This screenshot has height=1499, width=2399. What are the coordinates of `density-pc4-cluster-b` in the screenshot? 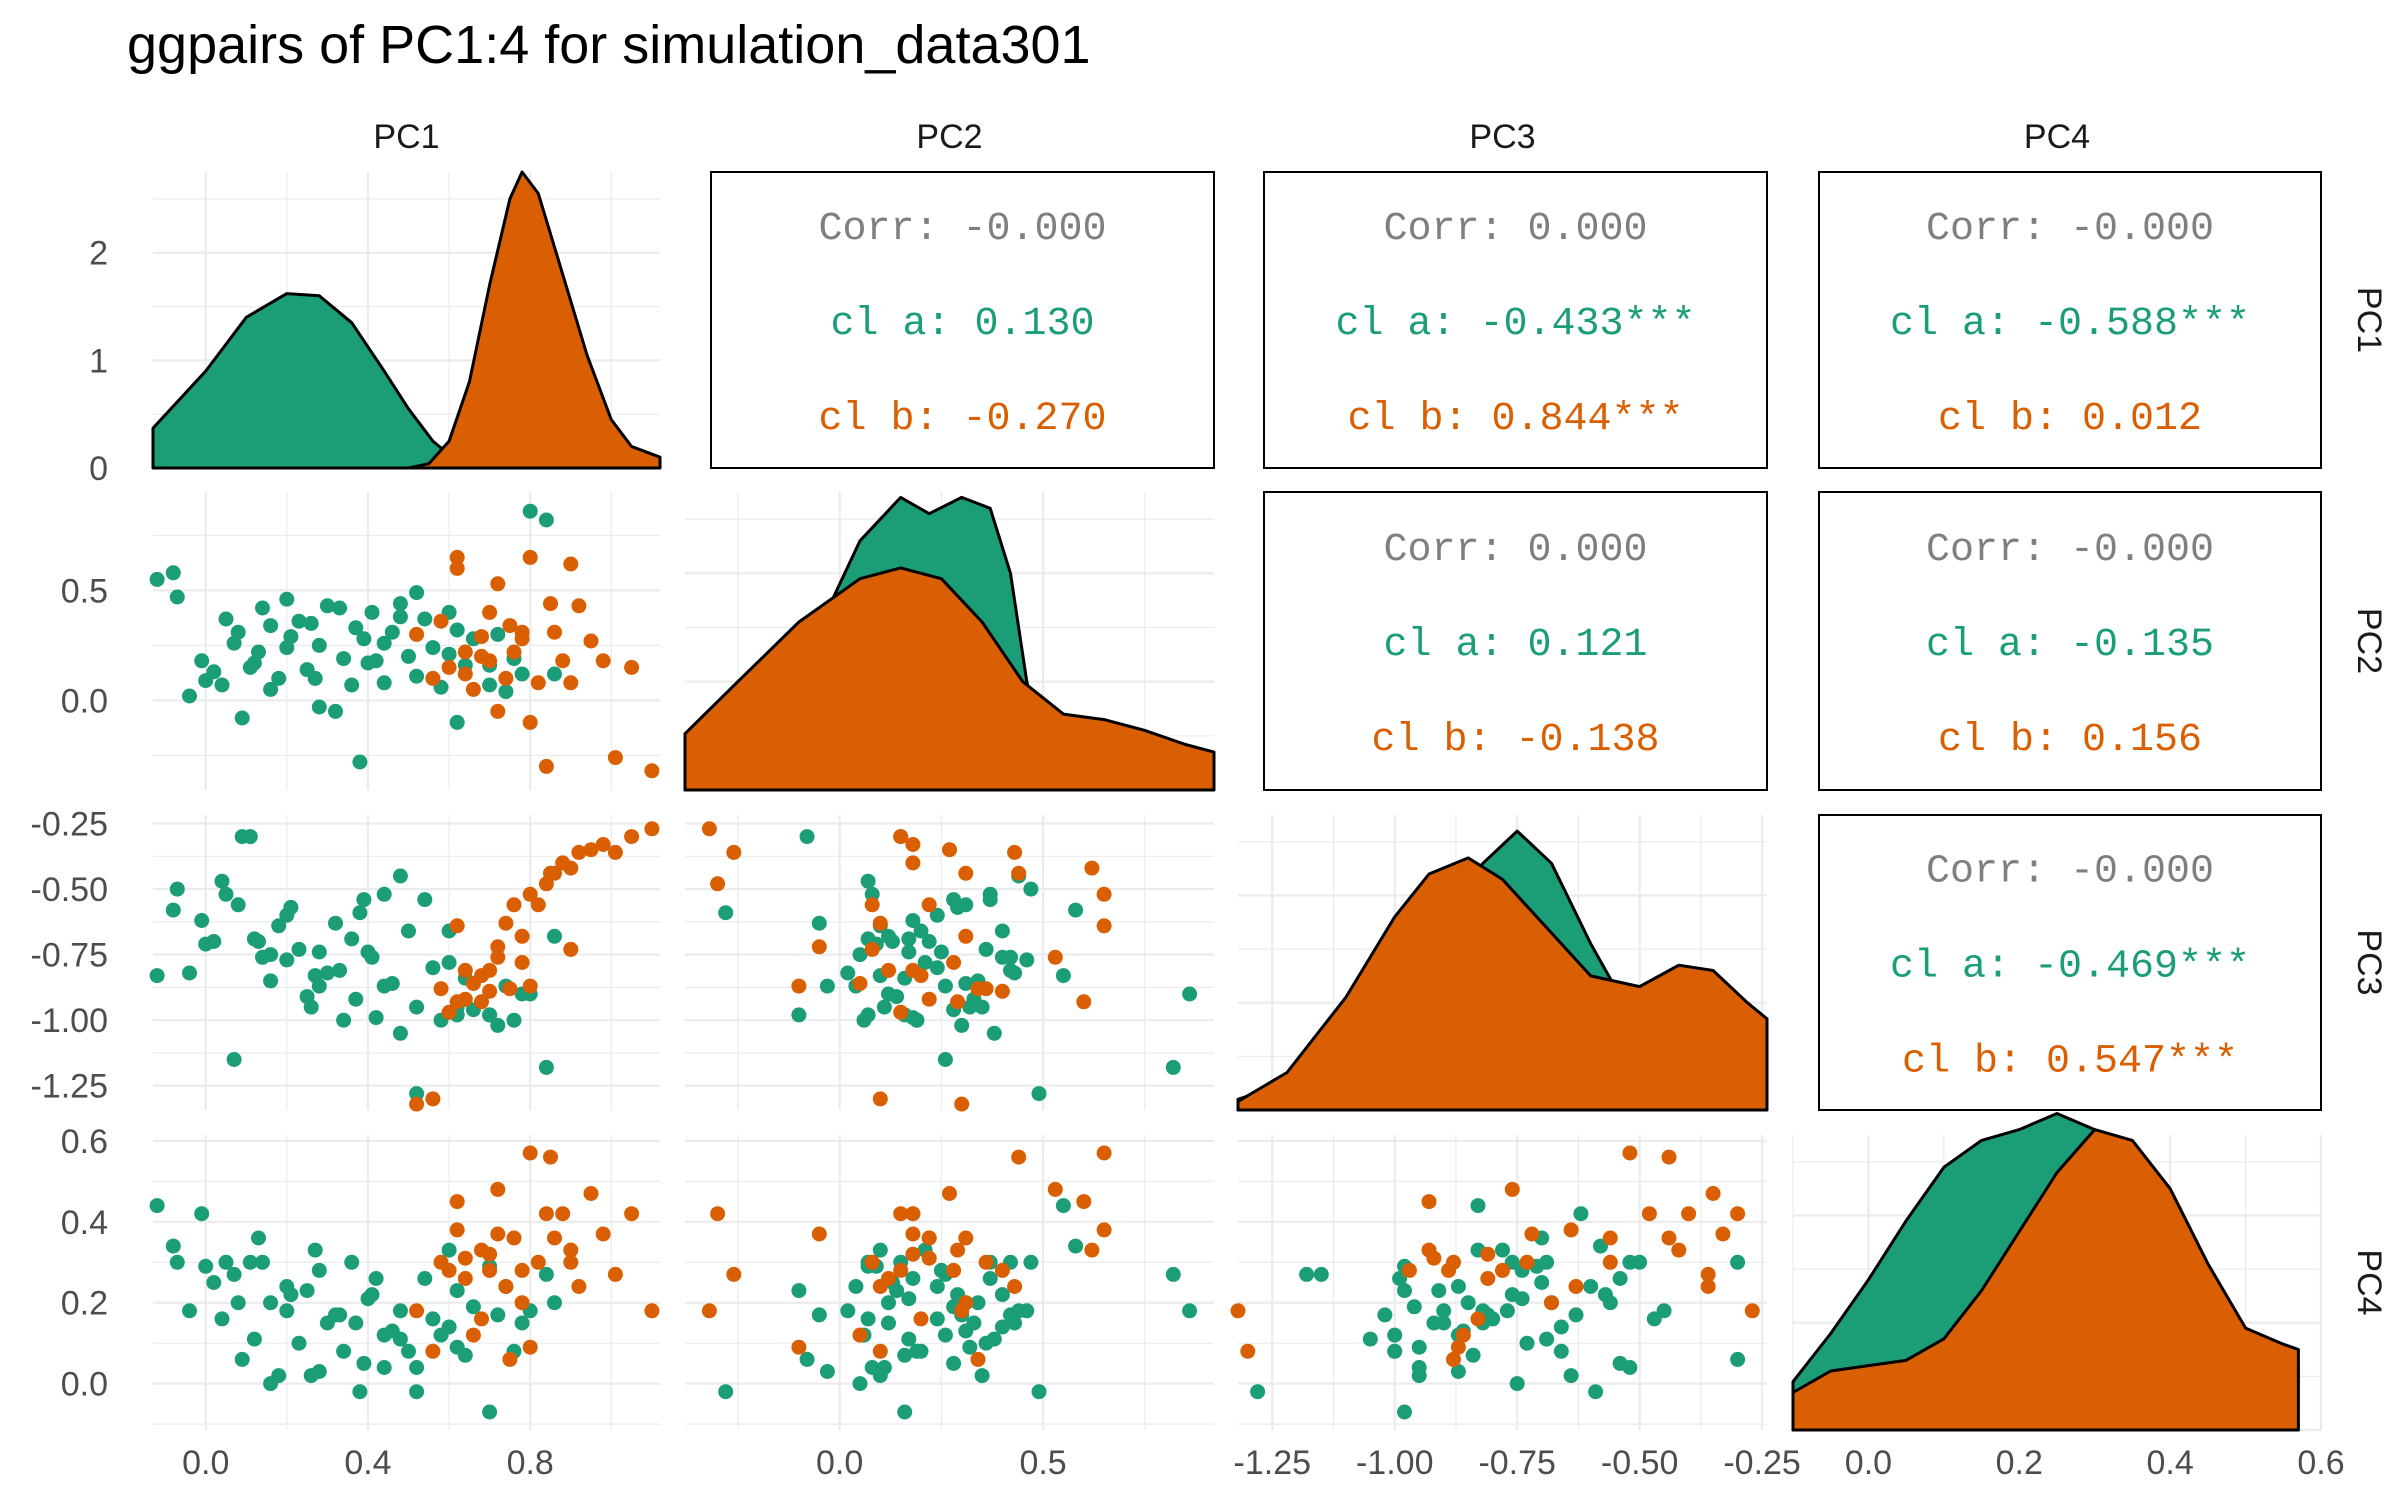 It's located at (2045, 1280).